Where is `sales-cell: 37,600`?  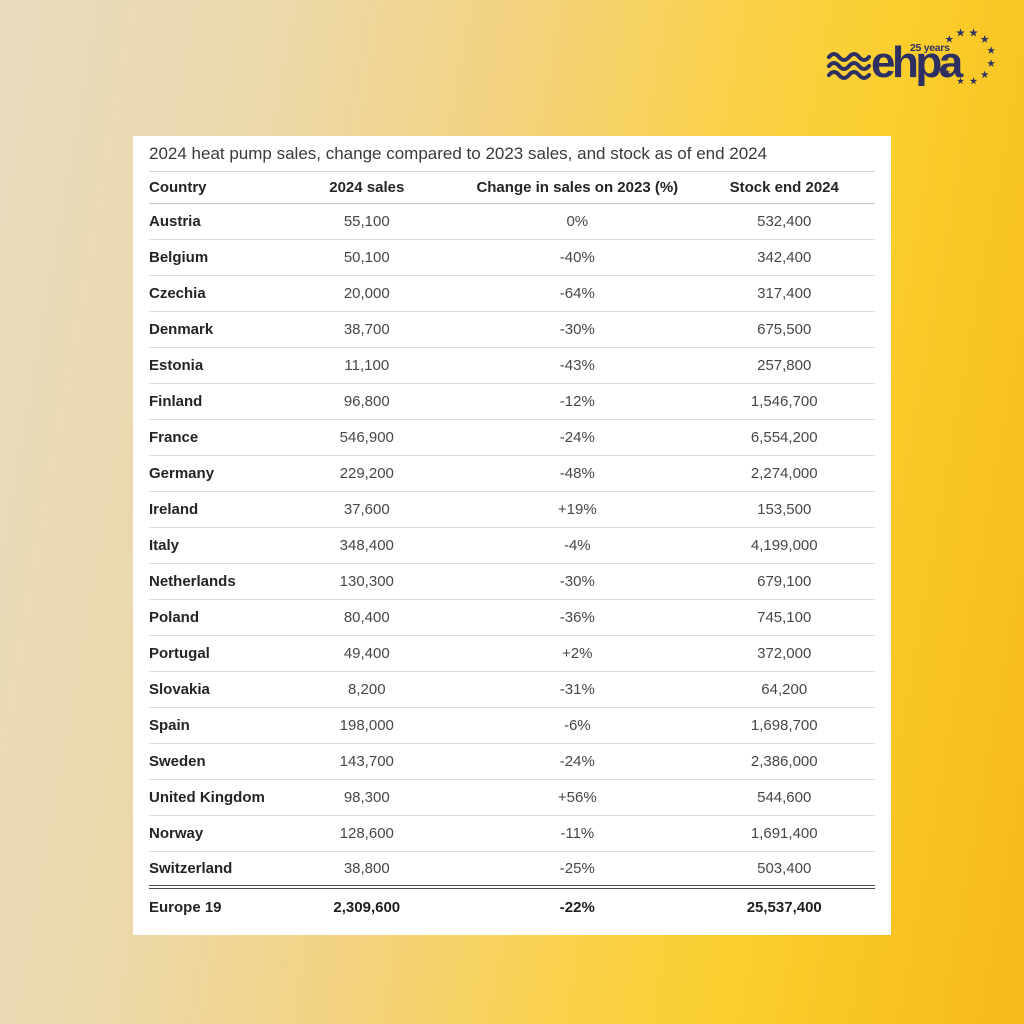
sales-cell: 37,600 is located at coordinates (367, 509).